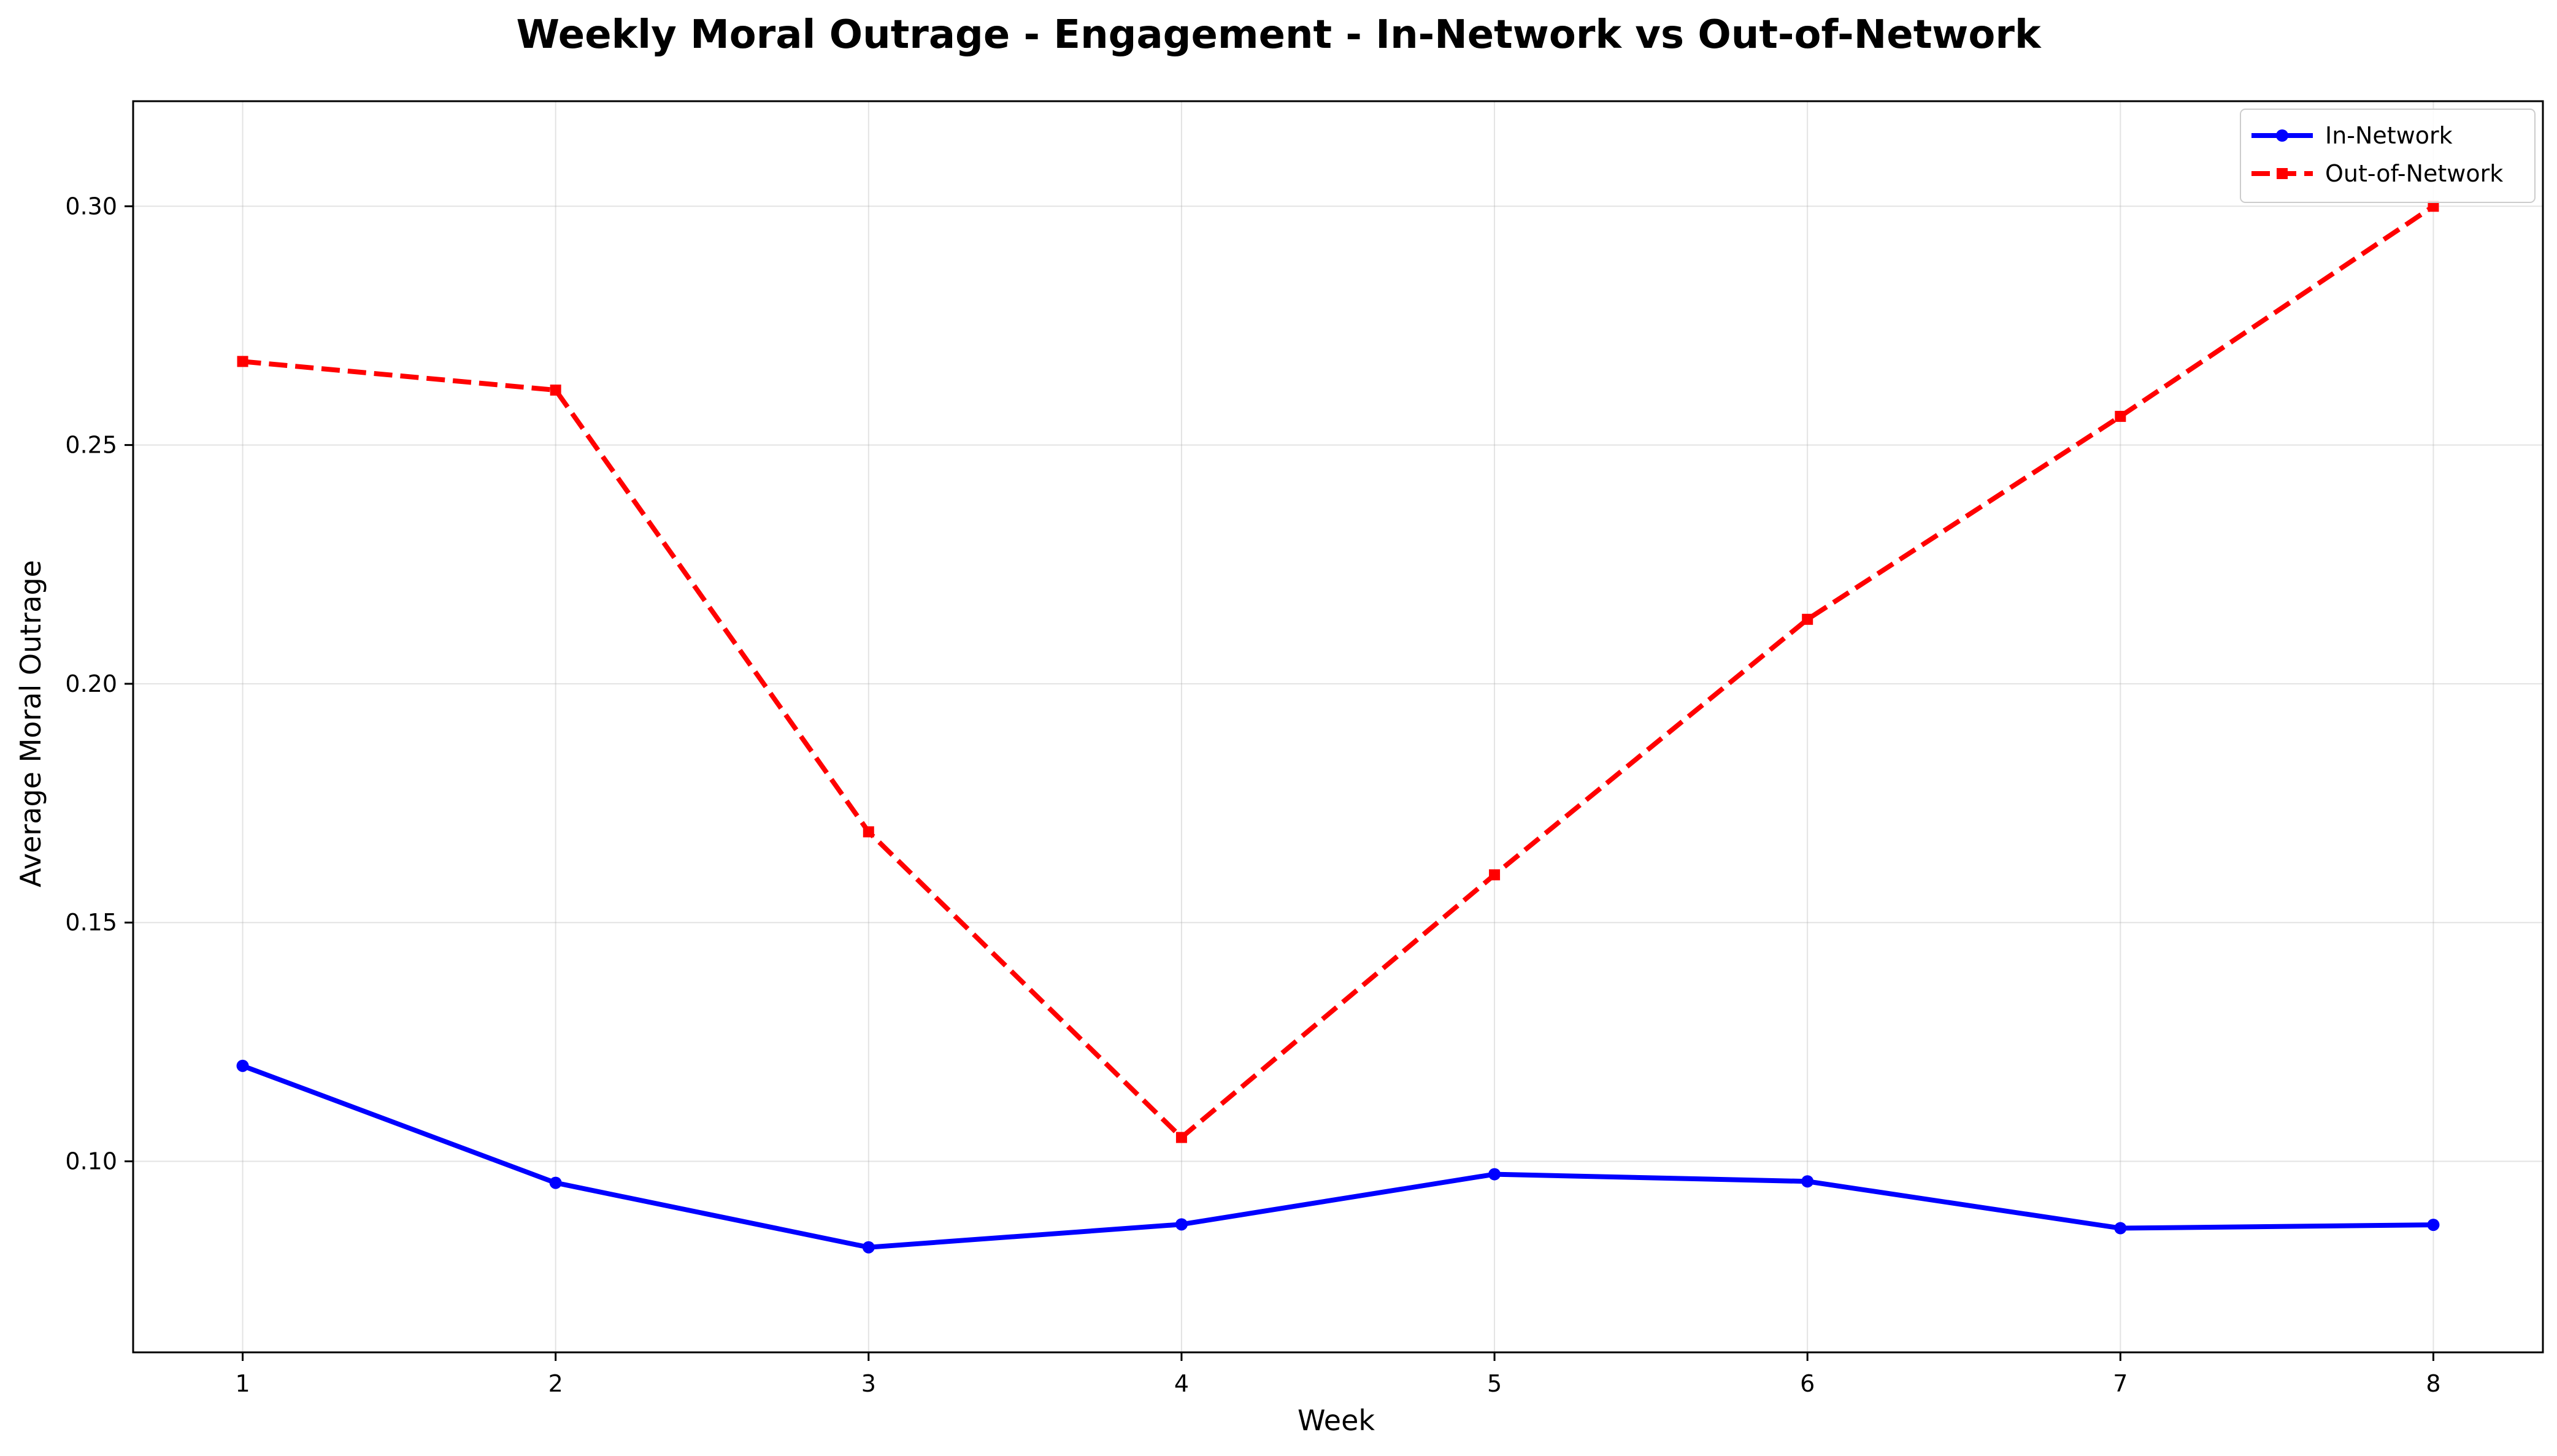 Image resolution: width=2557 pixels, height=1456 pixels. Describe the element at coordinates (1338, 1156) in the screenshot. I see `in-network-series-line` at that location.